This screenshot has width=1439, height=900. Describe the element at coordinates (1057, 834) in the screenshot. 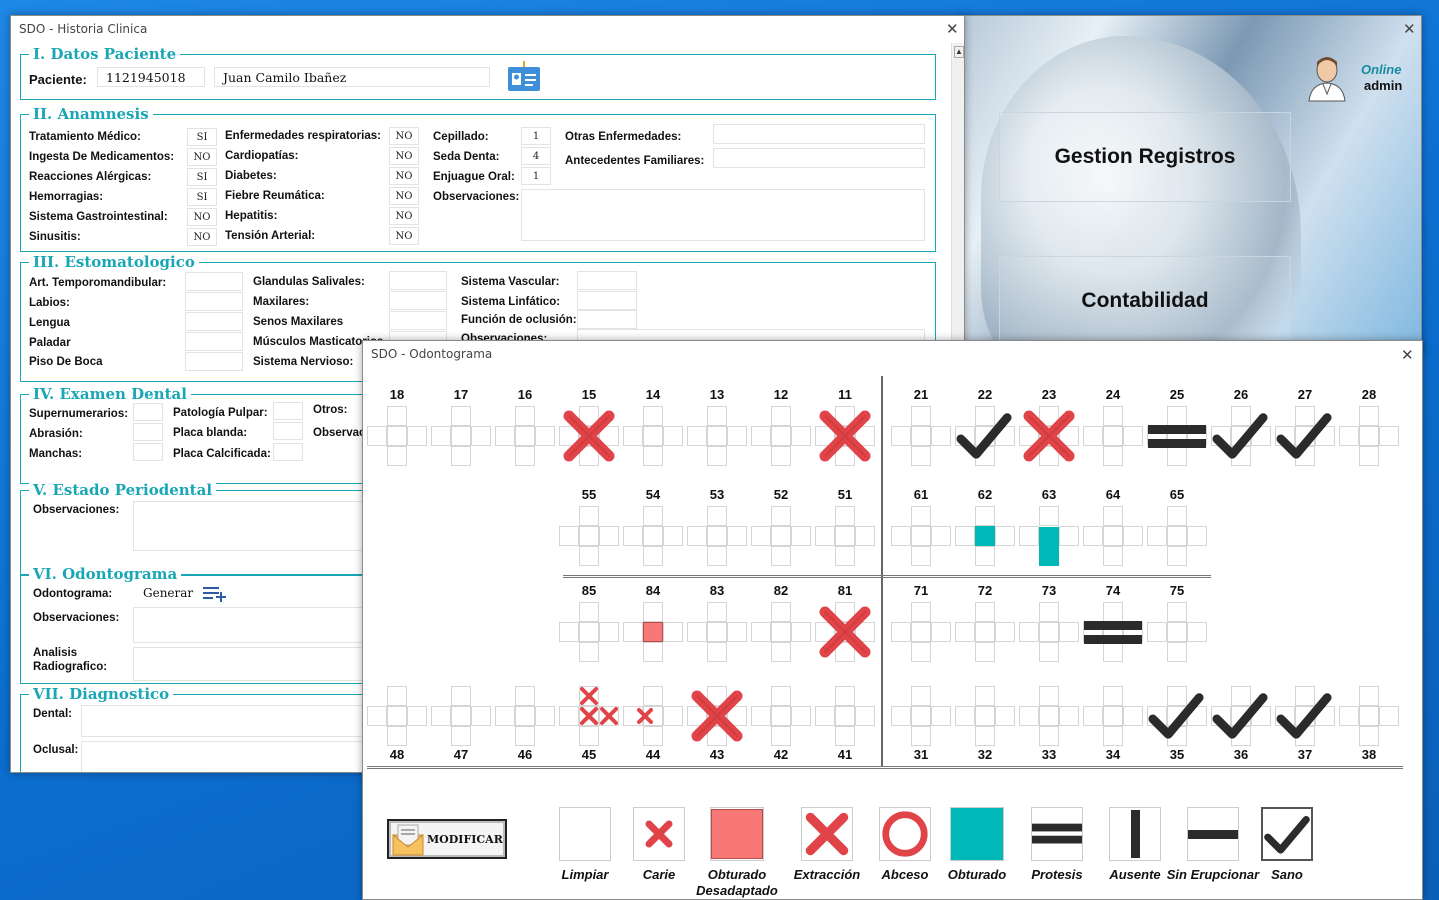

I see `legend-protesis-button` at that location.